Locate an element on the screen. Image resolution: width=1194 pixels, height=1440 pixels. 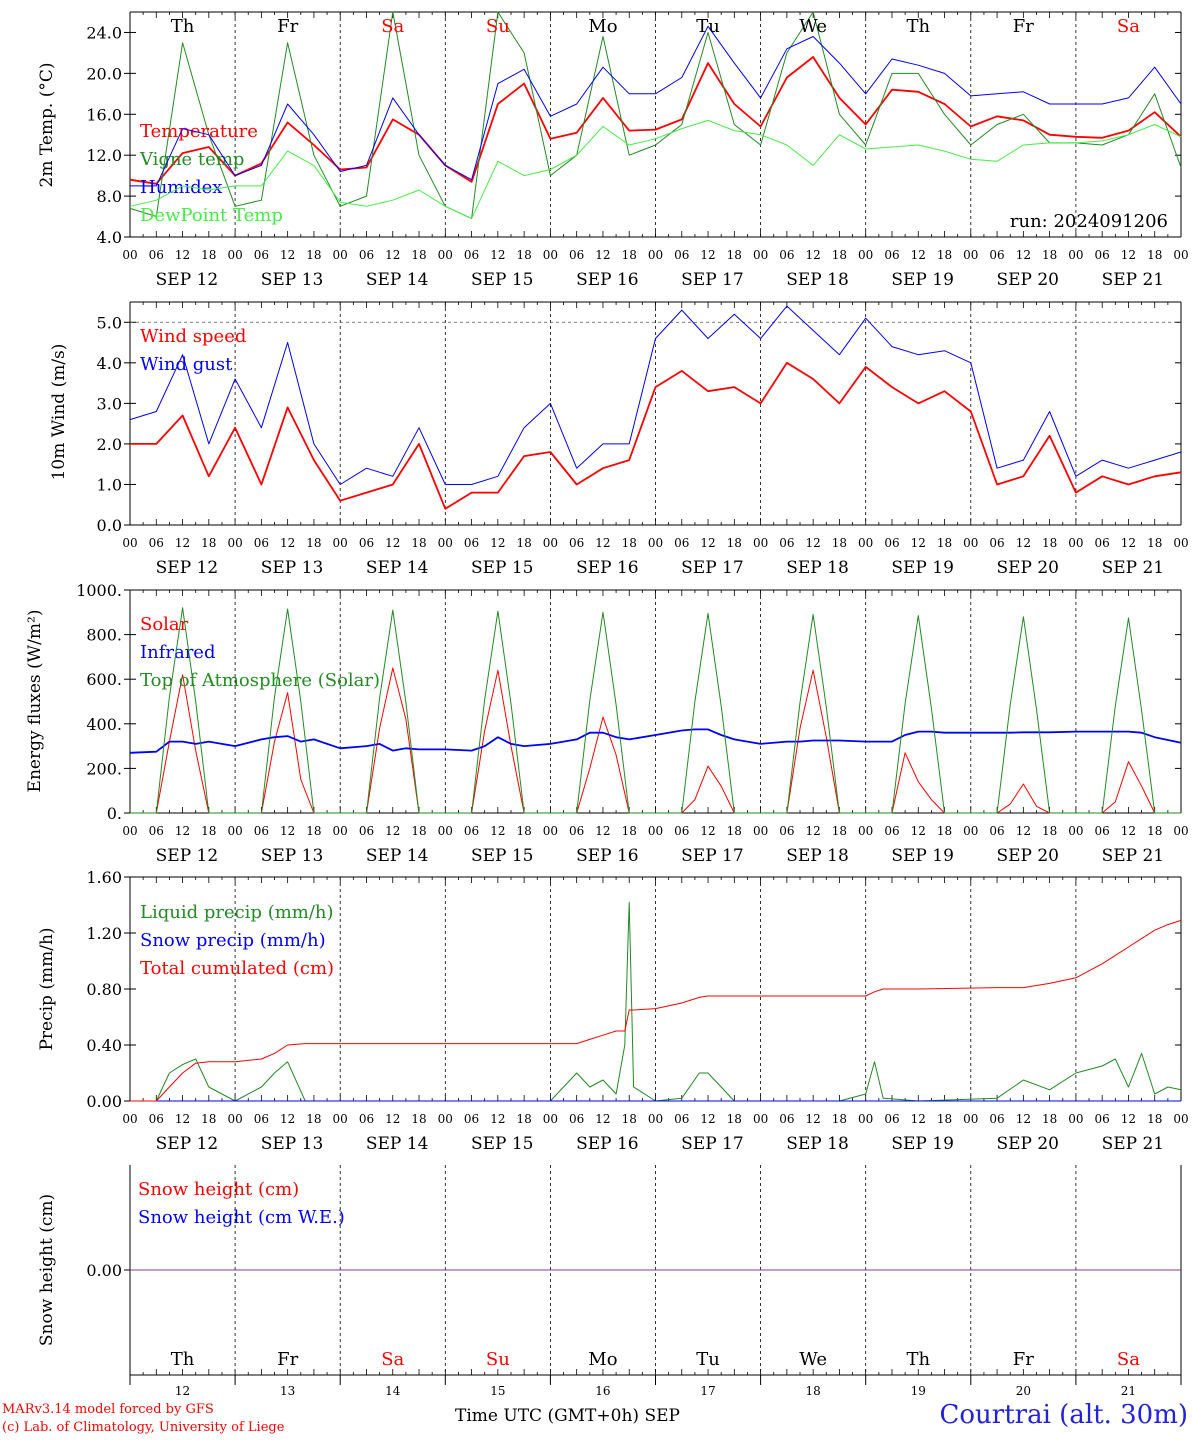
day-number: 14 is located at coordinates (393, 1391).